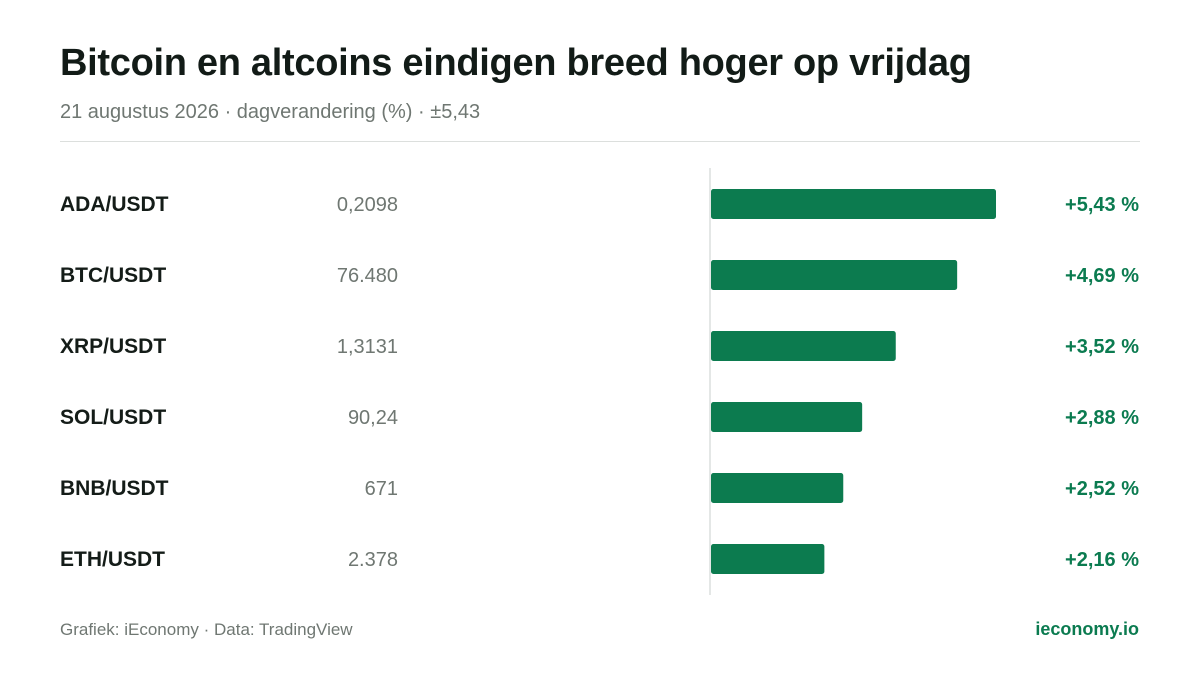 The image size is (1200, 675). I want to click on category-label: ETH/USDT, so click(112, 559).